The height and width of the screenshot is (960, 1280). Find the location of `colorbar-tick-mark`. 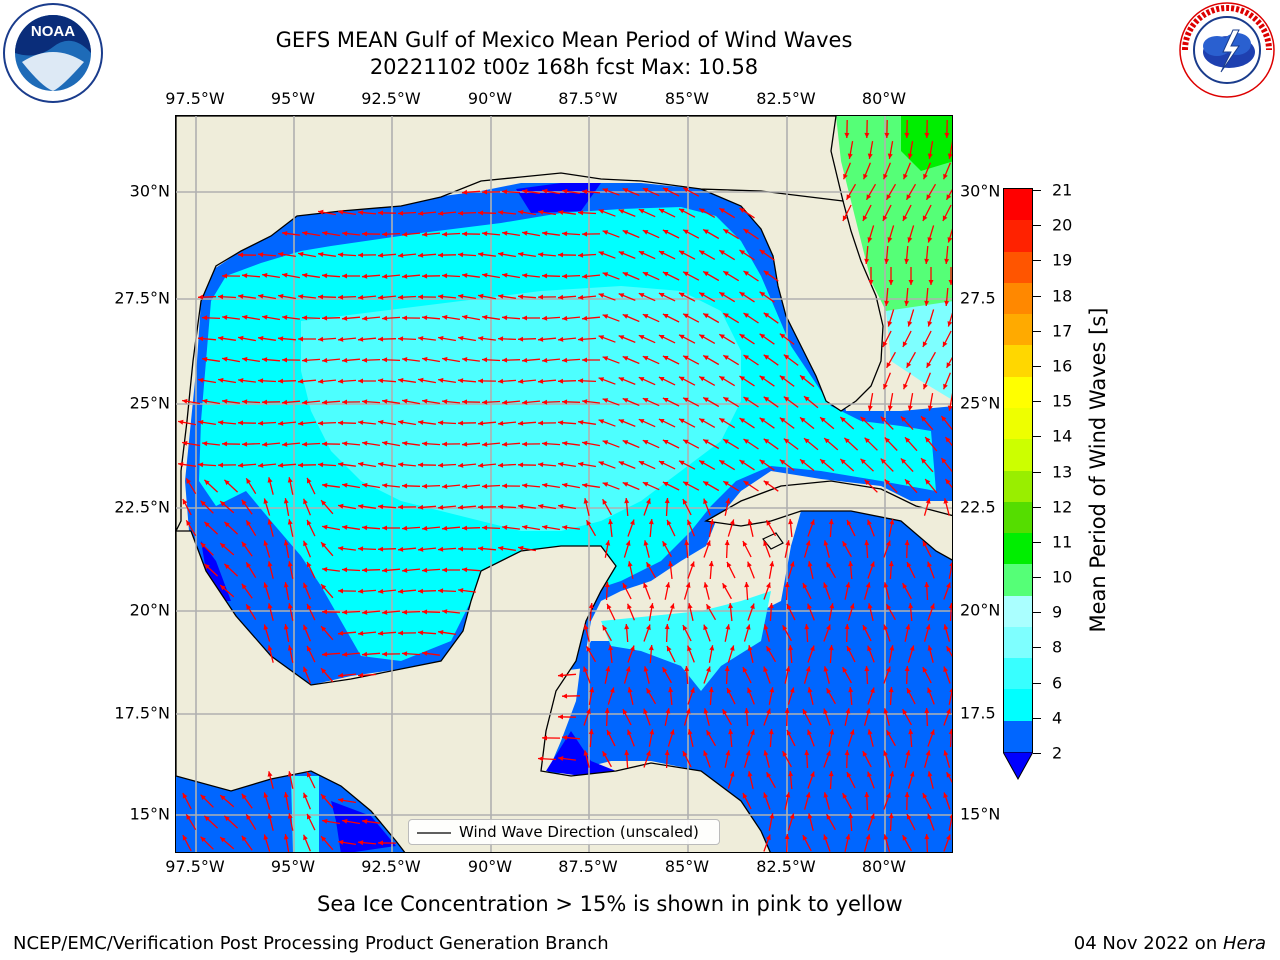

colorbar-tick-mark is located at coordinates (1037, 472).